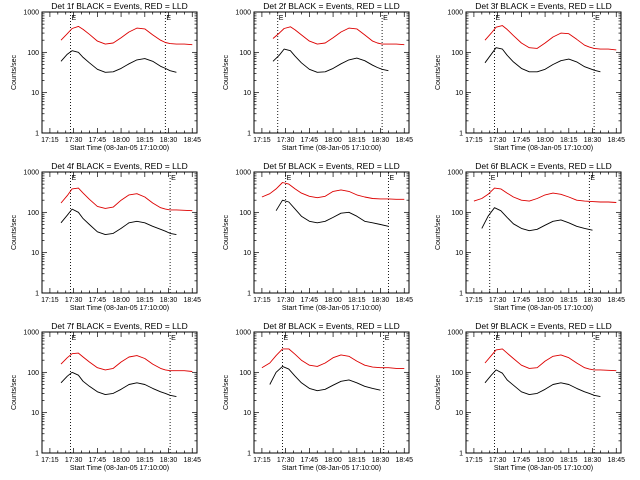 This screenshot has height=480, width=640. What do you see at coordinates (119, 166) in the screenshot?
I see `plot-title-4: Det 4f BLACK = Events, RED = LLD` at bounding box center [119, 166].